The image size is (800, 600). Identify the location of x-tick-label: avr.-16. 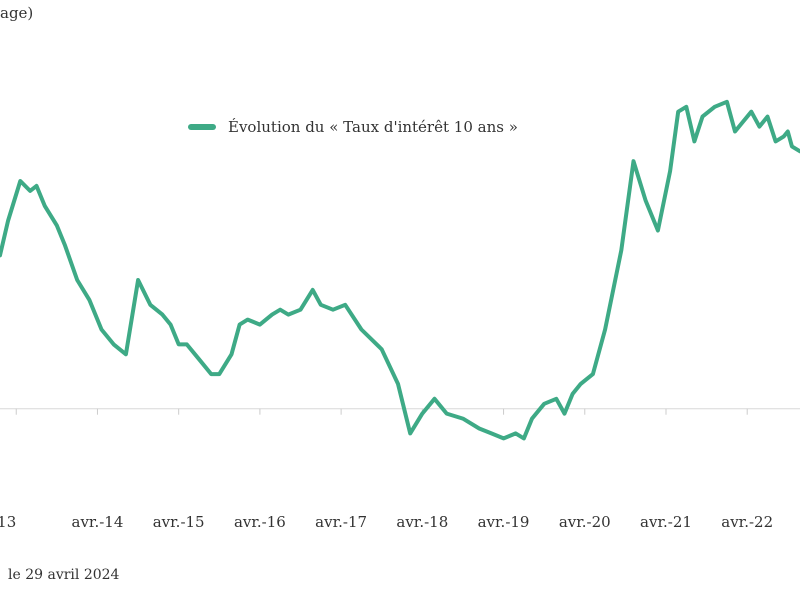
(260, 522).